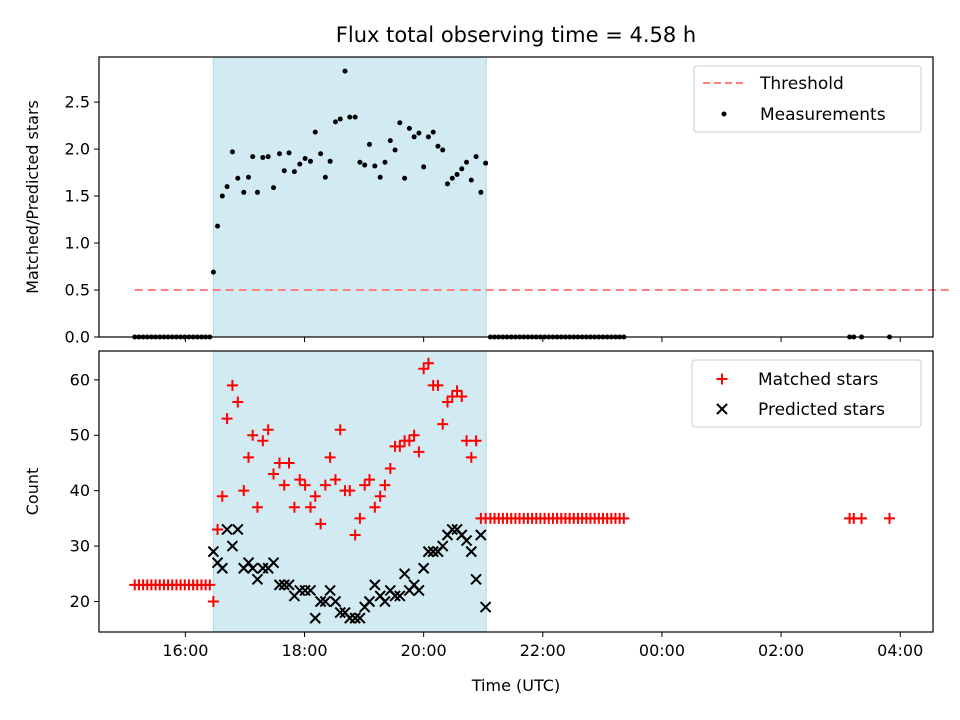 This screenshot has width=960, height=720. I want to click on bottom-legend: Matched stars Predicted stars, so click(806, 393).